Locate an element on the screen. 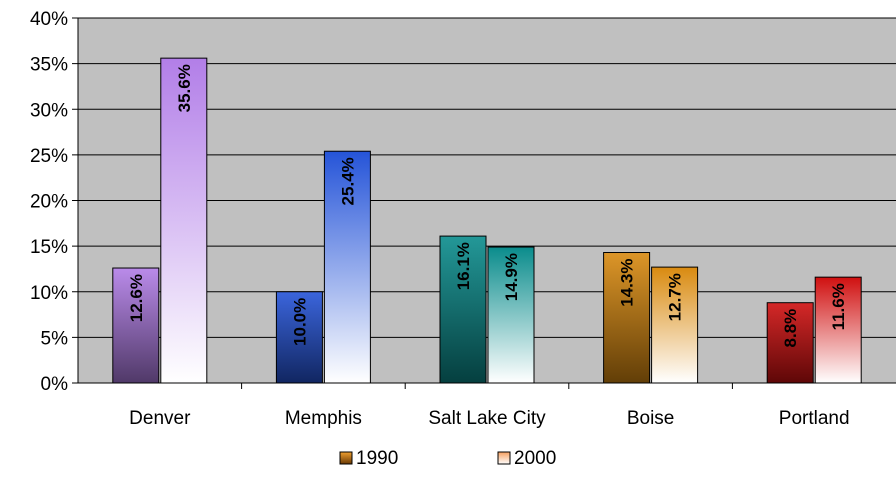 The width and height of the screenshot is (896, 486). bar-1990-boise is located at coordinates (627, 318).